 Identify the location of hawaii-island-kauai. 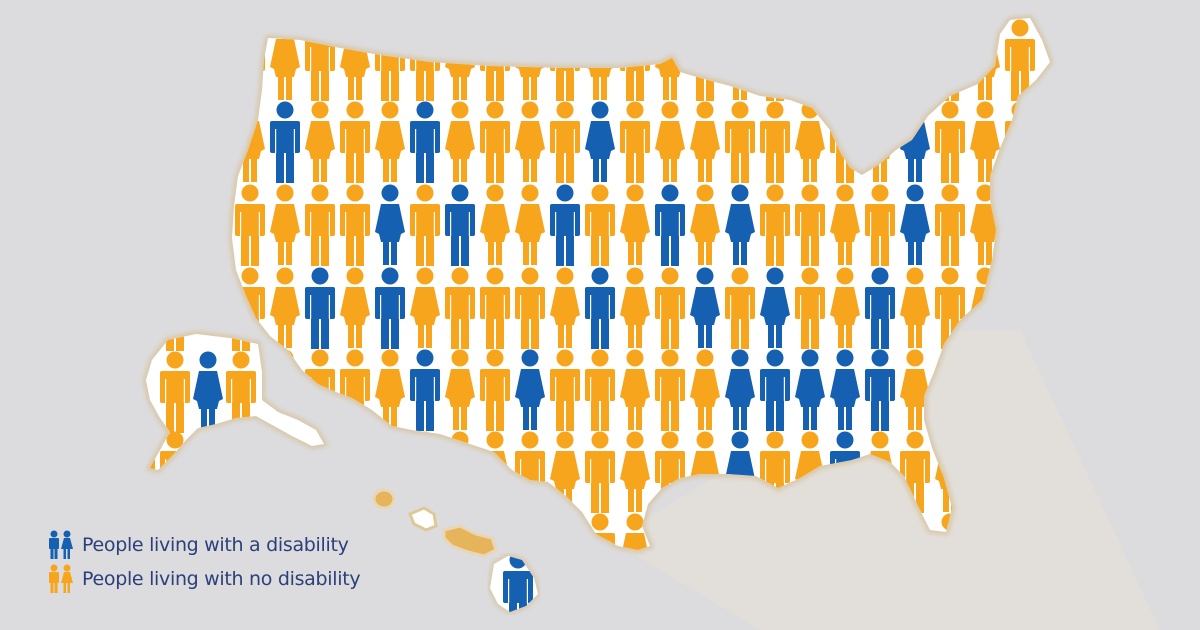
(384, 499).